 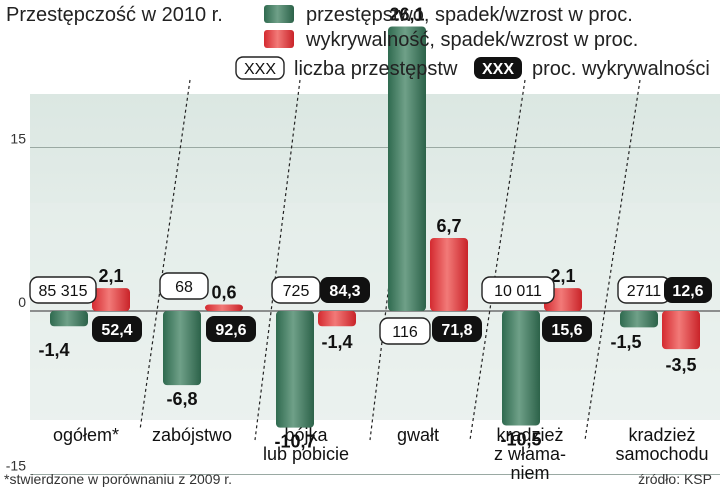 What do you see at coordinates (530, 454) in the screenshot?
I see `category-label: z włama-` at bounding box center [530, 454].